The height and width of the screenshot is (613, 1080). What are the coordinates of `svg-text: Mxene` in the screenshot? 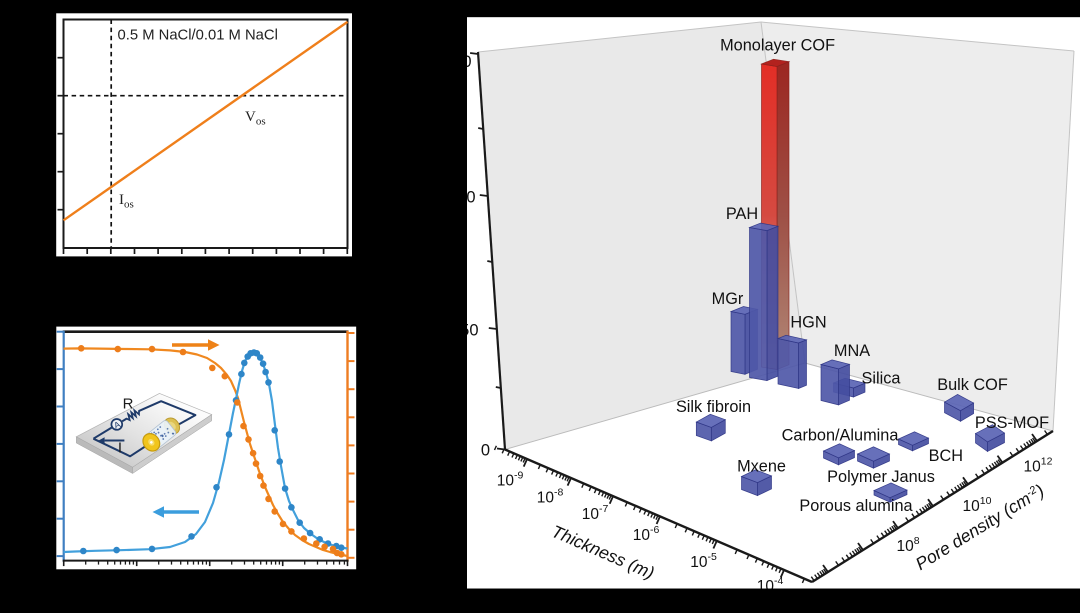 It's located at (761, 467).